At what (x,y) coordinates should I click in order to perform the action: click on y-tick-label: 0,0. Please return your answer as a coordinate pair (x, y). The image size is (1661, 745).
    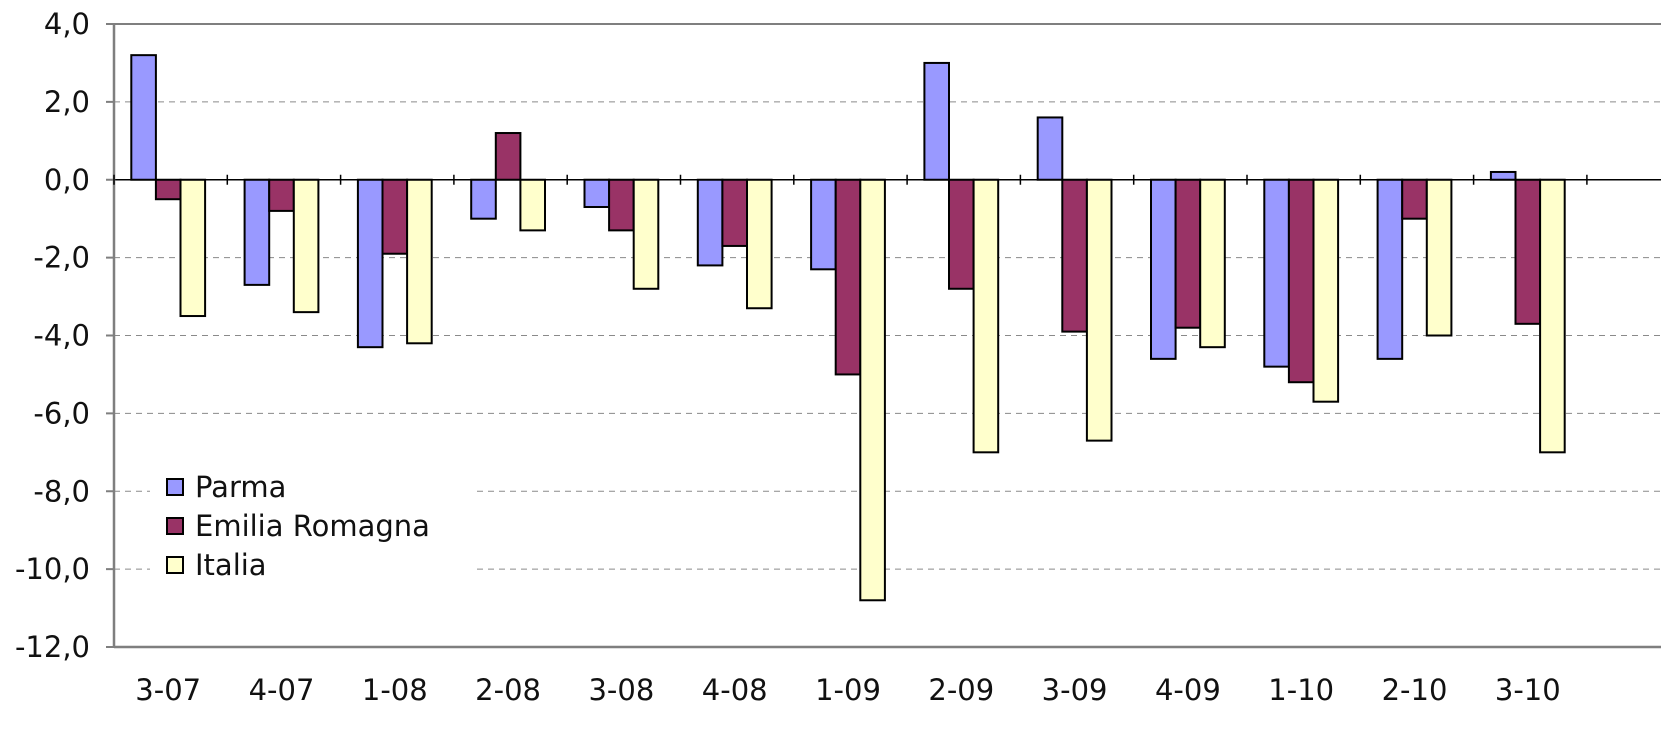
    Looking at the image, I should click on (67, 180).